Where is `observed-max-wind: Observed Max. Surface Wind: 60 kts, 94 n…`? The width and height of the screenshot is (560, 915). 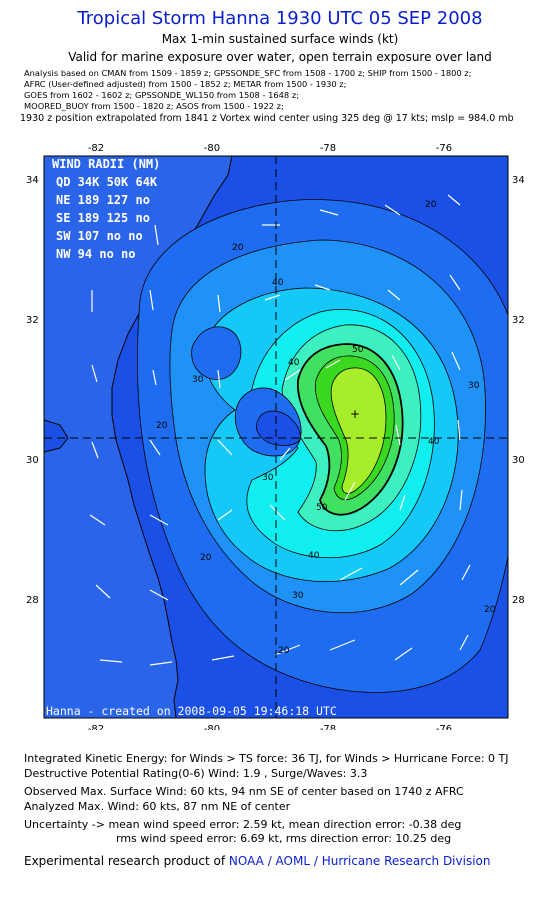
observed-max-wind: Observed Max. Surface Wind: 60 kts, 94 n… is located at coordinates (244, 791).